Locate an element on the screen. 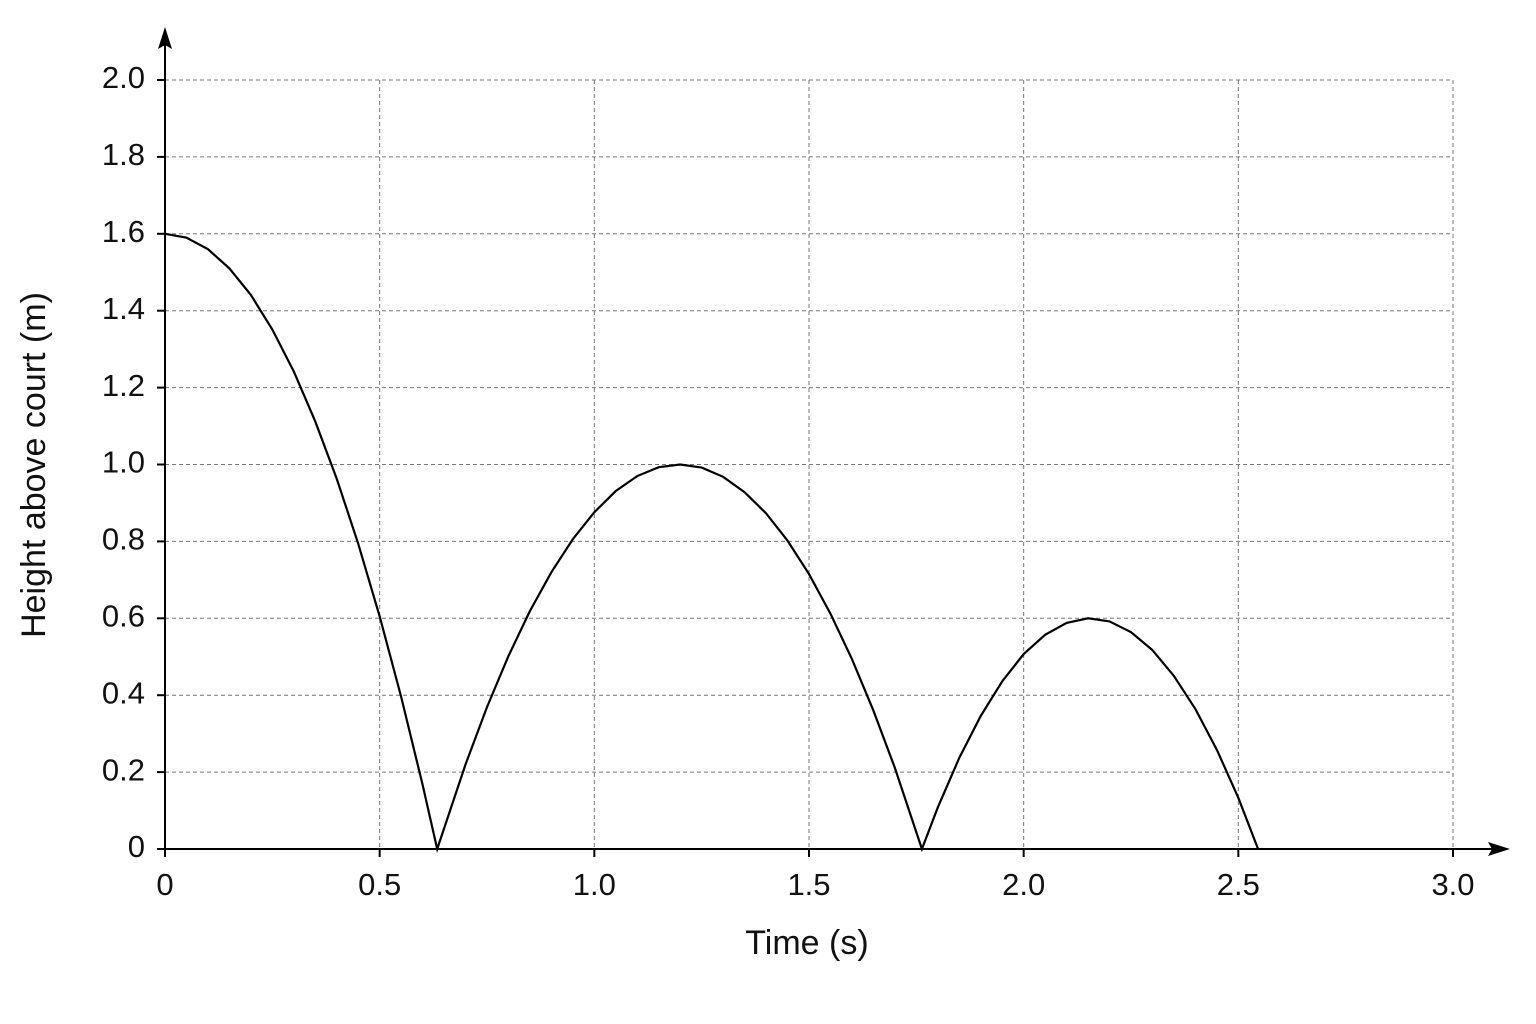  x-tick-label: 2.0 is located at coordinates (1023, 884).